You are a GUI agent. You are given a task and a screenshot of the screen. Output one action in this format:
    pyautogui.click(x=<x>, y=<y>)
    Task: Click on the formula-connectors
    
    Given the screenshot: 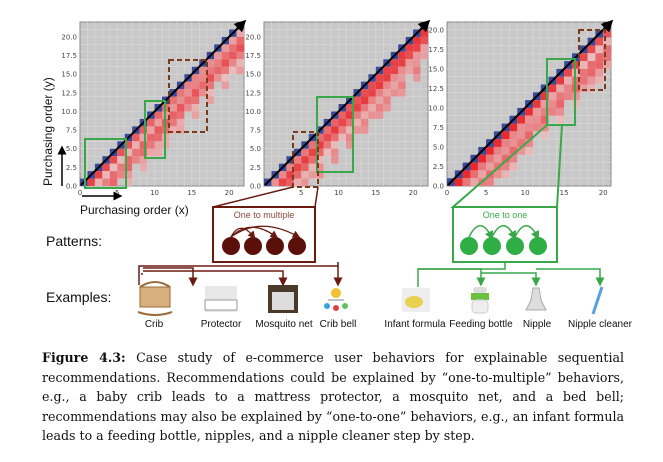 What is the action you would take?
    pyautogui.click(x=511, y=274)
    